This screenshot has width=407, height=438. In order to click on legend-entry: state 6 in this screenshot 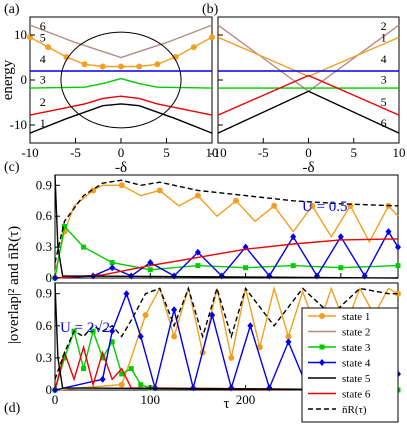, I will do `click(356, 395)`.